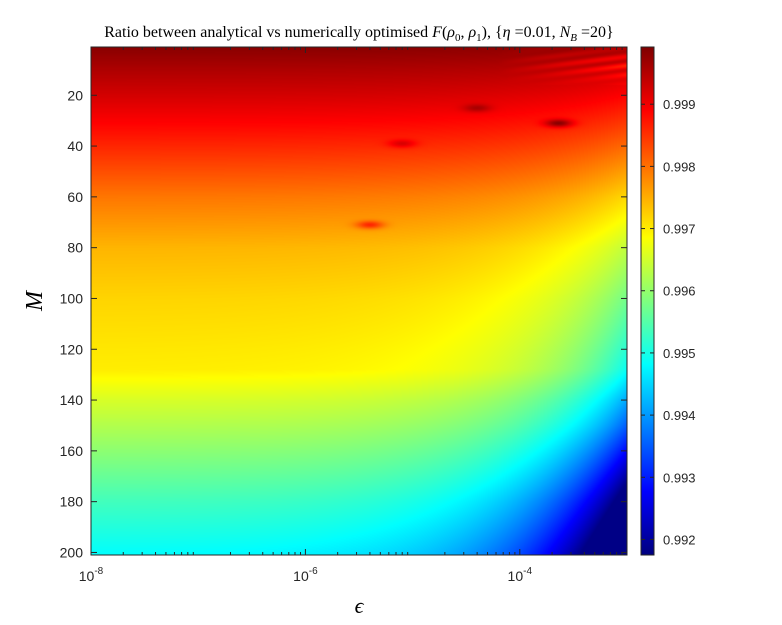 This screenshot has height=625, width=782. Describe the element at coordinates (679, 477) in the screenshot. I see `colorbar-tick-label: 0.993` at that location.